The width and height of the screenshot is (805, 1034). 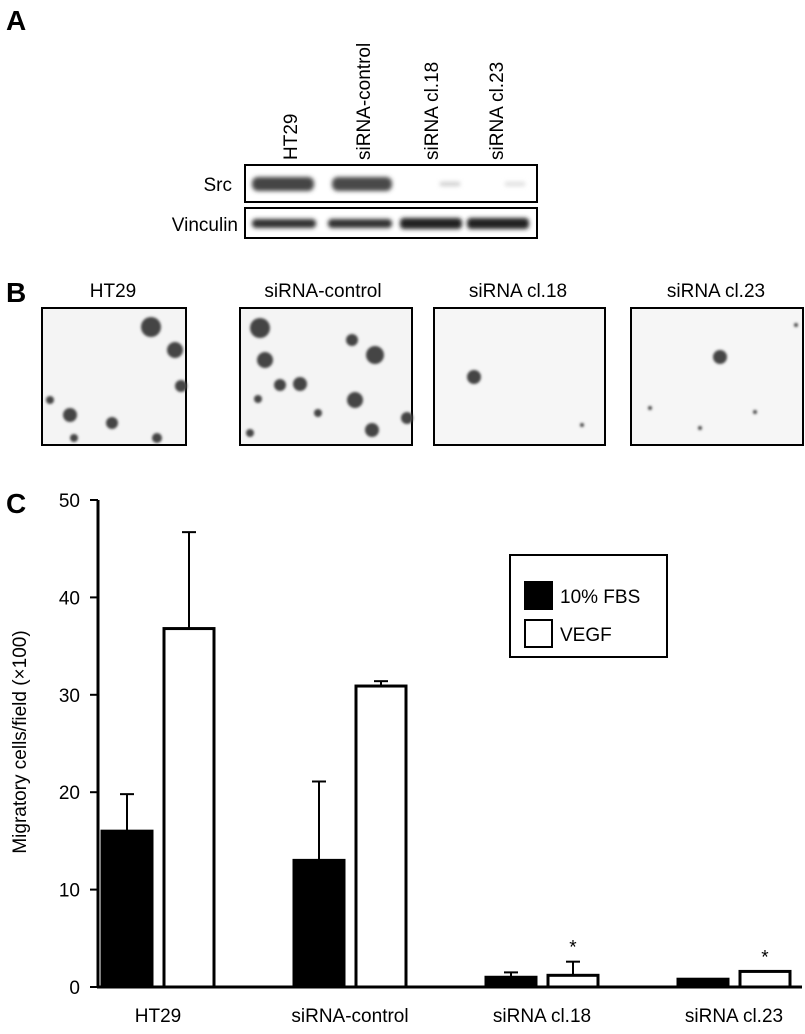 What do you see at coordinates (69, 891) in the screenshot?
I see `y-tick-label: 10` at bounding box center [69, 891].